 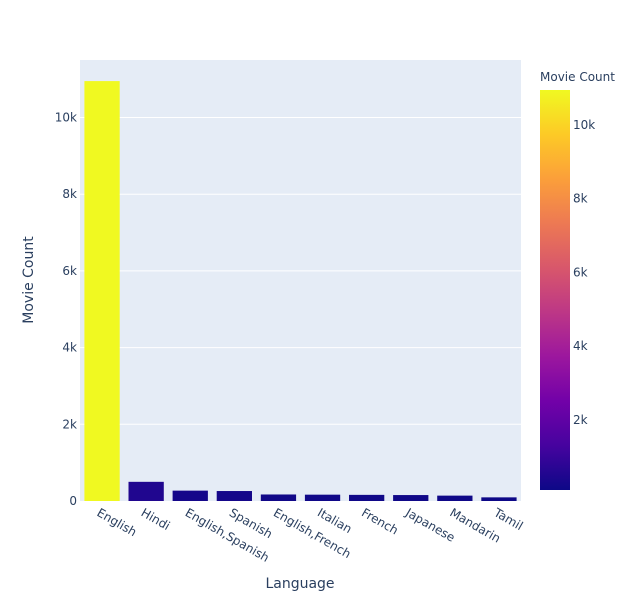 What do you see at coordinates (117, 522) in the screenshot?
I see `x-tick-label: English` at bounding box center [117, 522].